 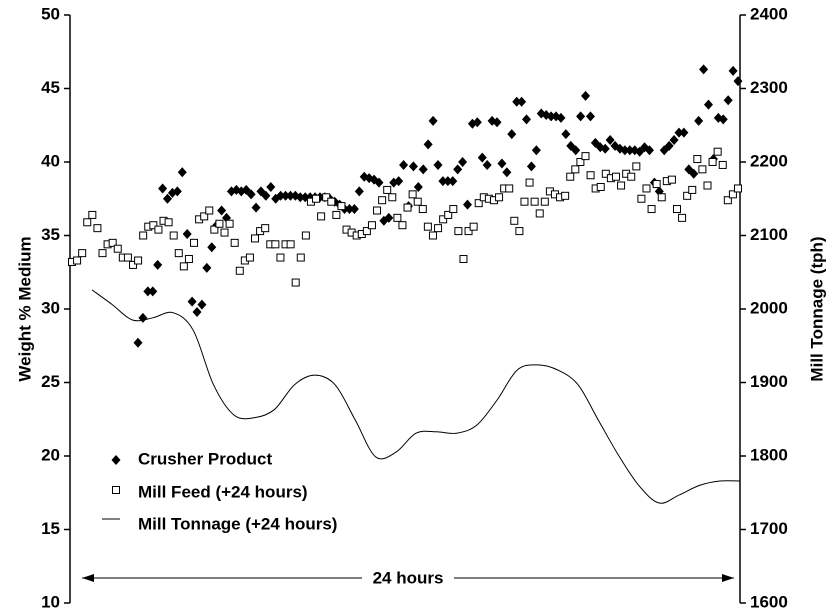 What do you see at coordinates (50, 234) in the screenshot?
I see `y-tick-label: 35` at bounding box center [50, 234].